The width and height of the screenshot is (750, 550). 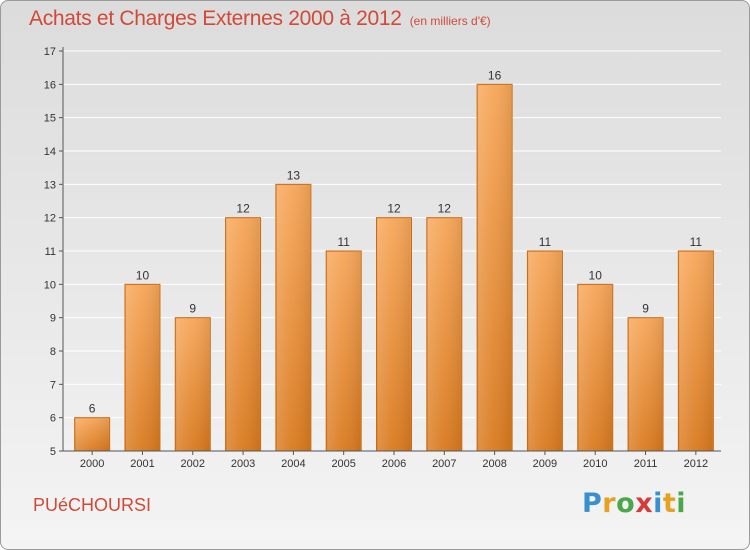 What do you see at coordinates (50, 185) in the screenshot?
I see `y-tick-label: 13` at bounding box center [50, 185].